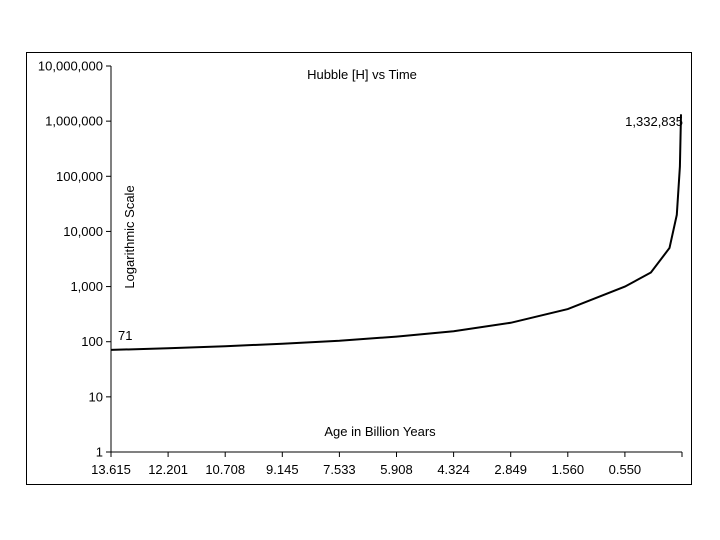 This screenshot has width=720, height=540. Describe the element at coordinates (74, 121) in the screenshot. I see `y-tick-label: 1,000,000` at that location.